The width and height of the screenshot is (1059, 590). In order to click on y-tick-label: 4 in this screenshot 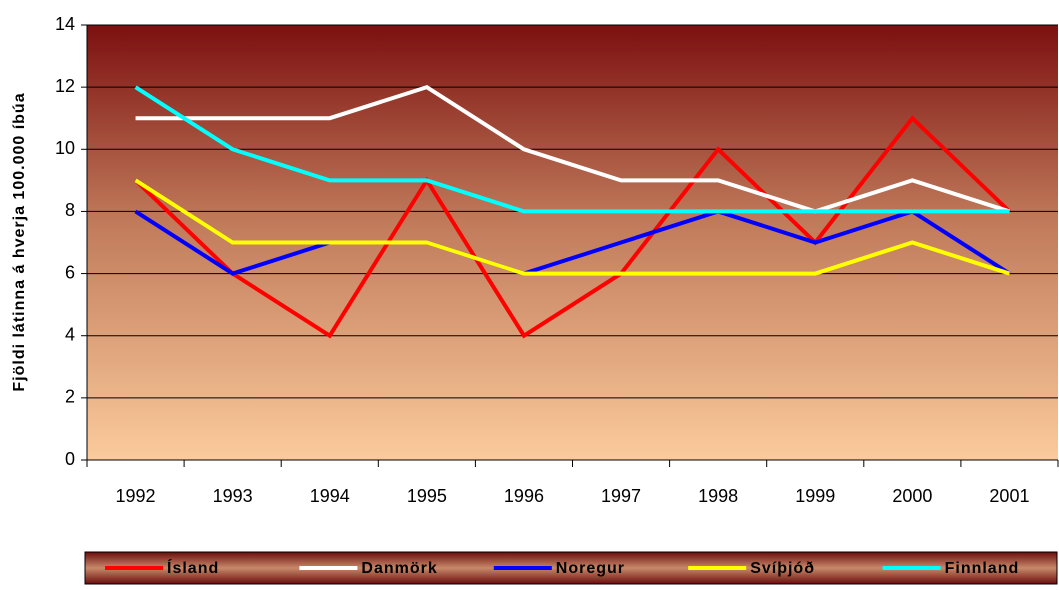, I will do `click(70, 334)`.